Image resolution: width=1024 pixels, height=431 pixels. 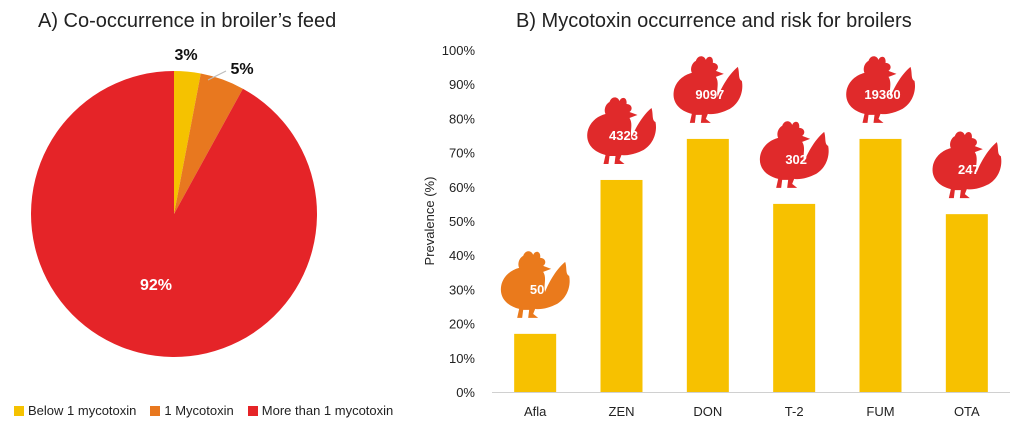 What do you see at coordinates (252, 410) in the screenshot?
I see `legend-swatch-red` at bounding box center [252, 410].